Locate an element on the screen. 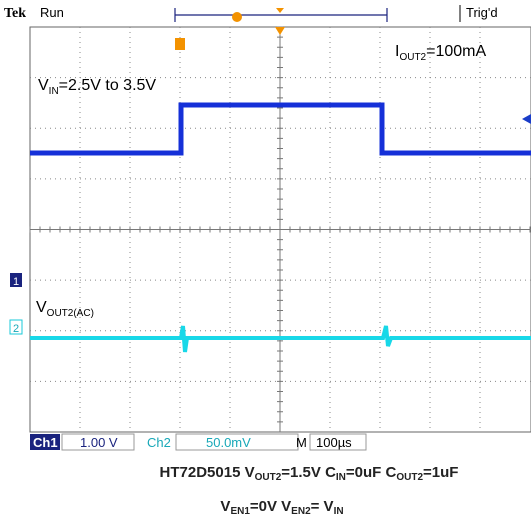 The image size is (531, 518). vin-label: VIN=2.5V to 3.5V is located at coordinates (97, 87).